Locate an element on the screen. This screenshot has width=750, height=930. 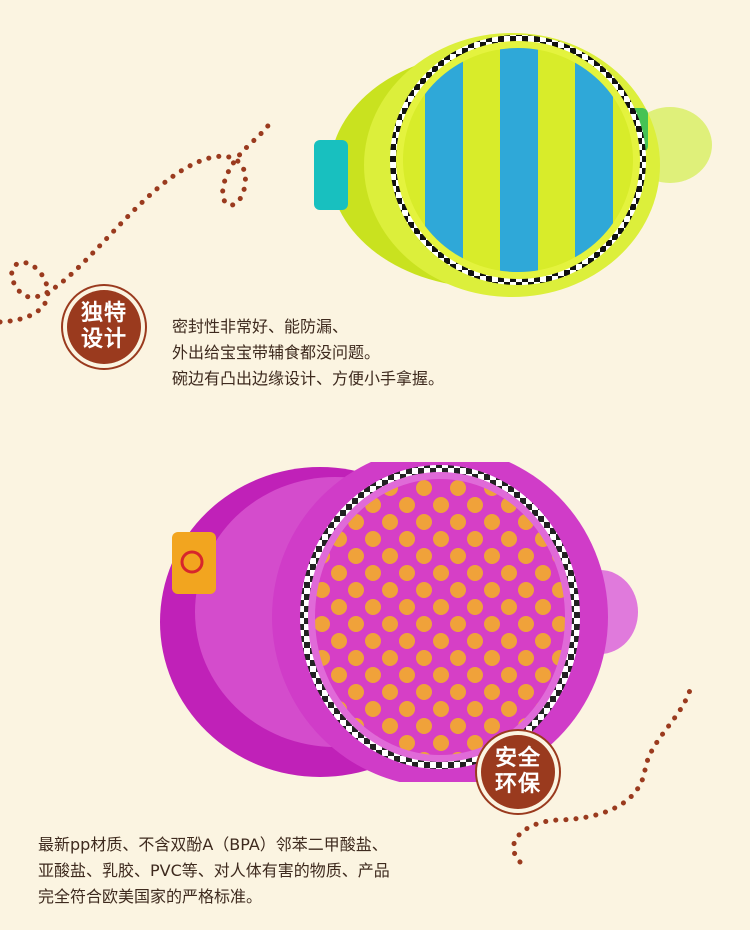
badge-unique-design: 独特 设计 is located at coordinates (104, 327).